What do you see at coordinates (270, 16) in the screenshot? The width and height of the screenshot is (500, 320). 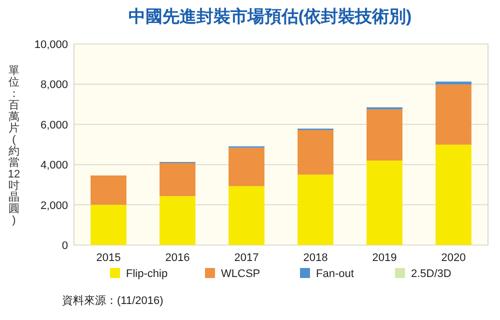 I see `chart-title: 中國先進封裝市場預估(依封裝技術別)` at bounding box center [270, 16].